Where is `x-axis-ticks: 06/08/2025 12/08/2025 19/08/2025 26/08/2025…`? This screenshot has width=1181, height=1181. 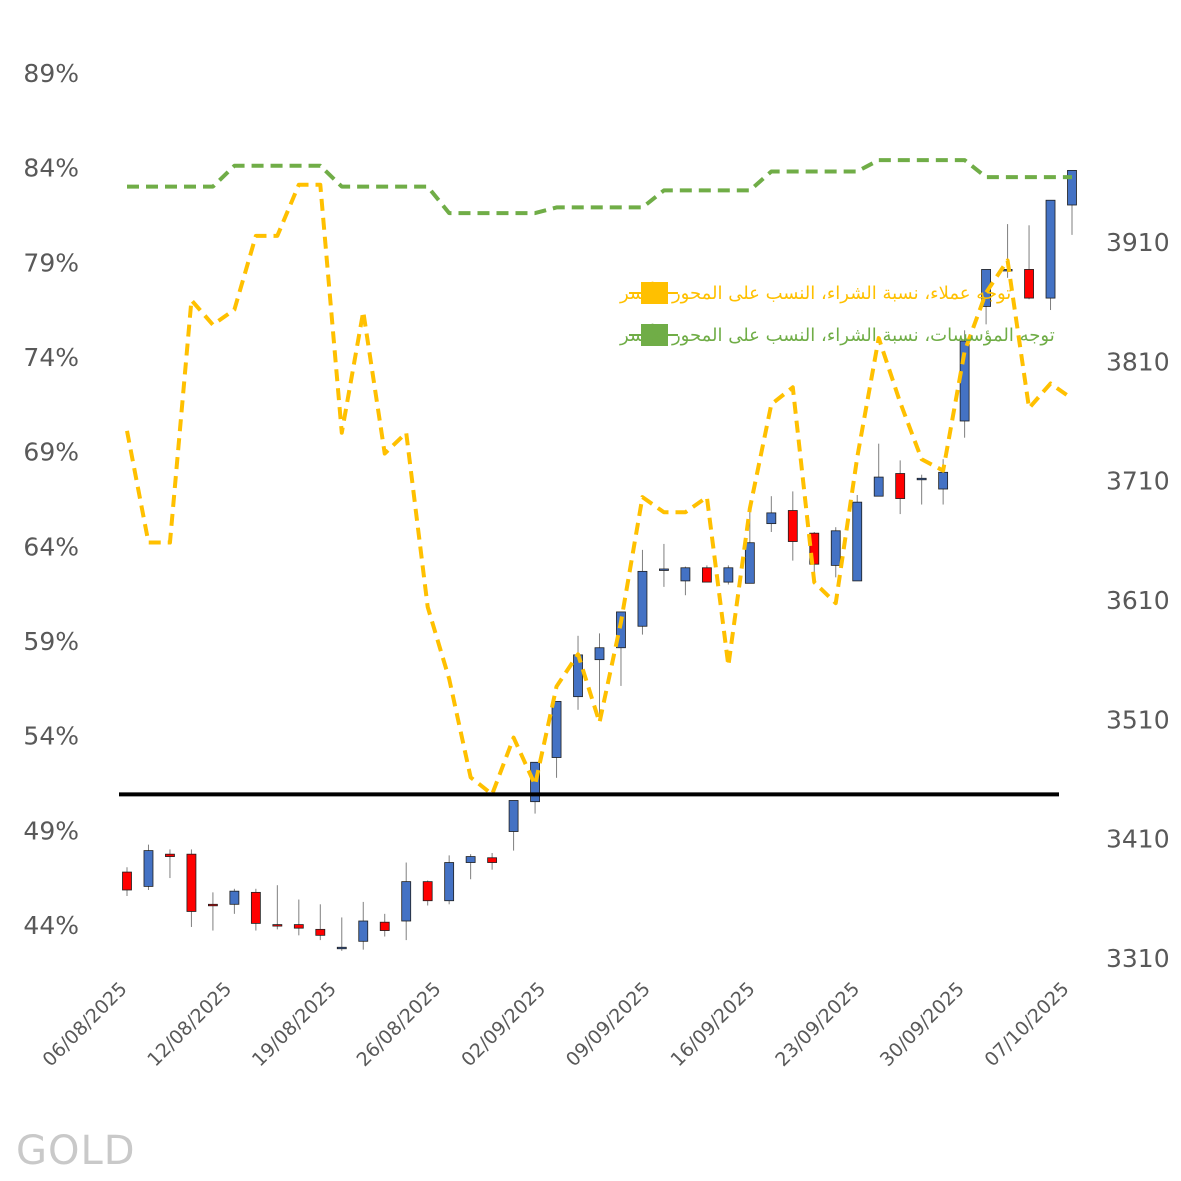 x-axis-ticks: 06/08/2025 12/08/2025 19/08/2025 26/08/2025… is located at coordinates (556, 1024).